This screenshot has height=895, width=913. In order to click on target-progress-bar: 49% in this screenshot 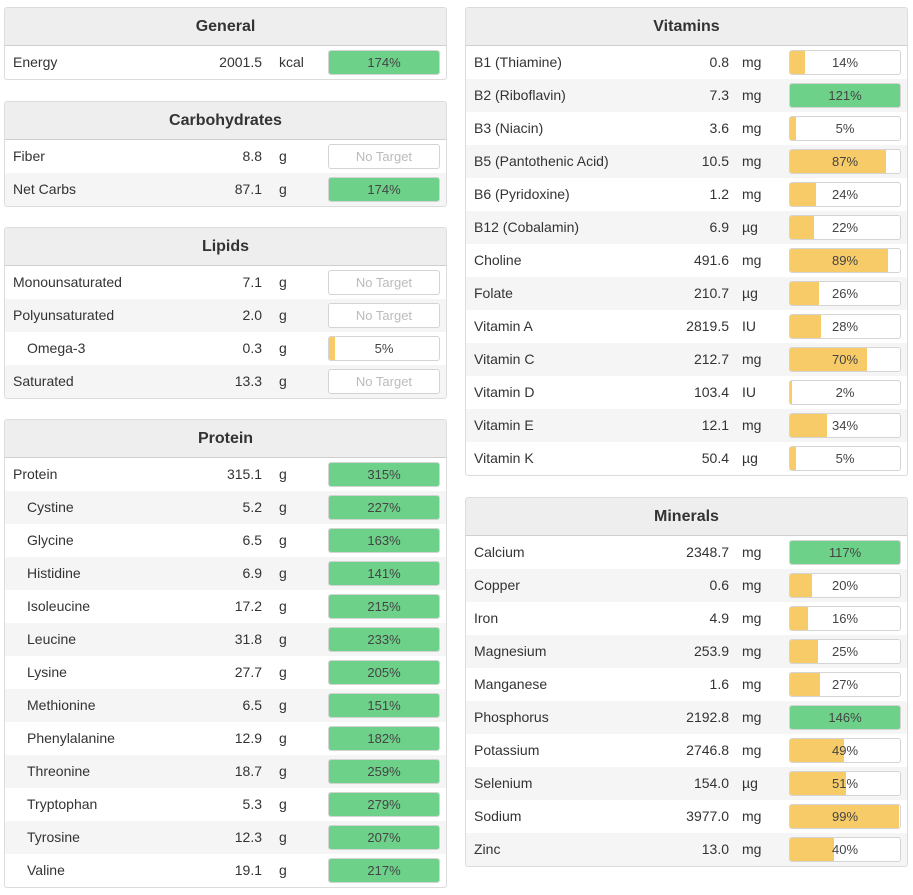, I will do `click(845, 750)`.